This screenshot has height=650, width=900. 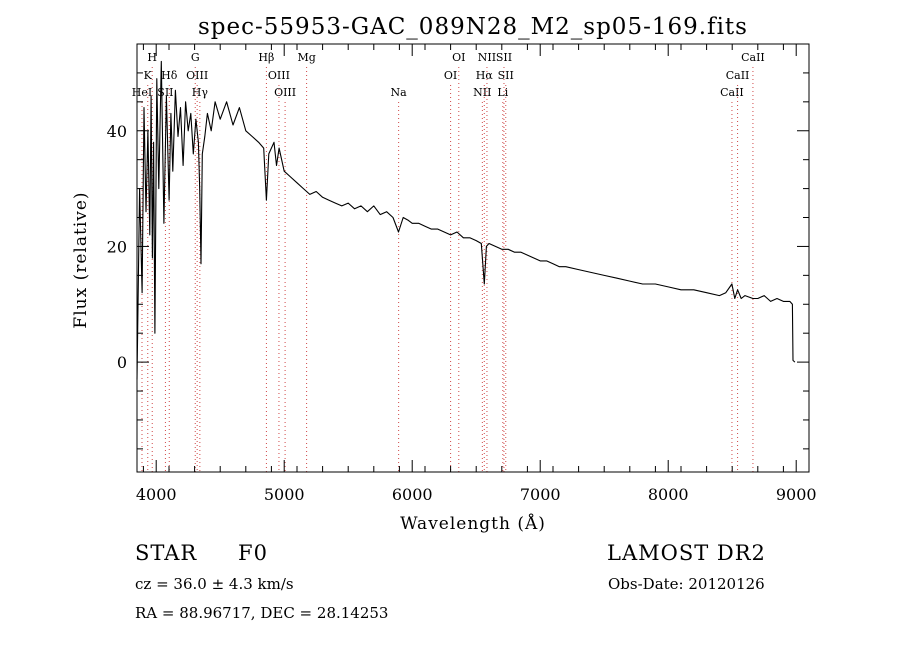 What do you see at coordinates (285, 92) in the screenshot?
I see `line-label-10: OIII` at bounding box center [285, 92].